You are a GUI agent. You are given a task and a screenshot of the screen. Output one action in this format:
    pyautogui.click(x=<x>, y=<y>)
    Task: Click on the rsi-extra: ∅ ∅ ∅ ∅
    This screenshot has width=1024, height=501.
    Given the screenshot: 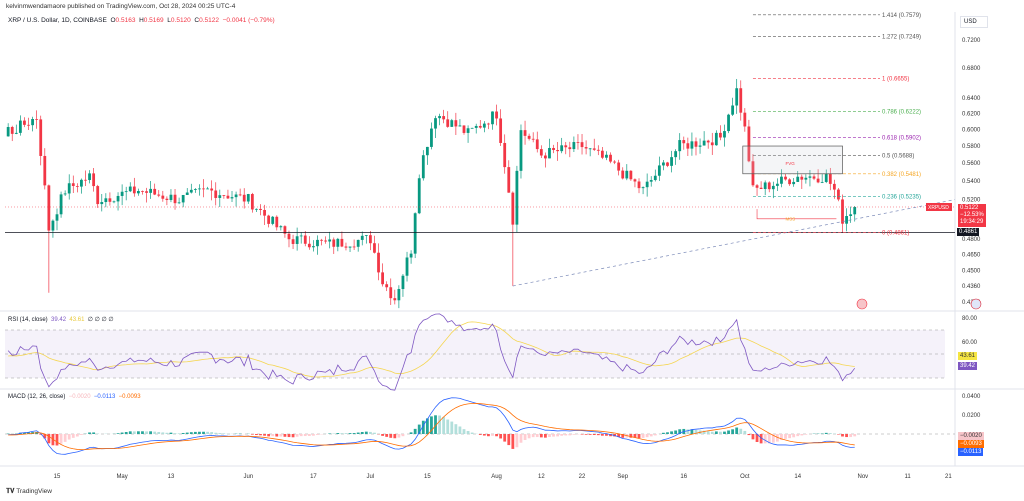 What is the action you would take?
    pyautogui.click(x=100, y=320)
    